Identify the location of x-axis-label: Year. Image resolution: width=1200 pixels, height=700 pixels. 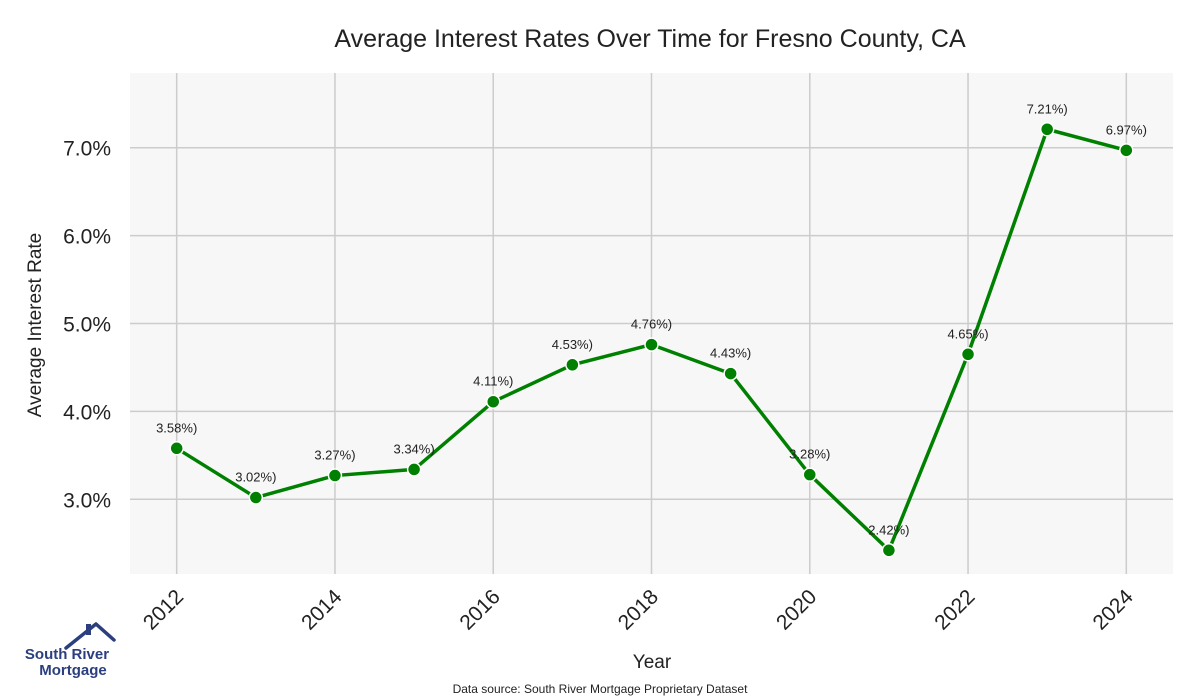
(652, 662).